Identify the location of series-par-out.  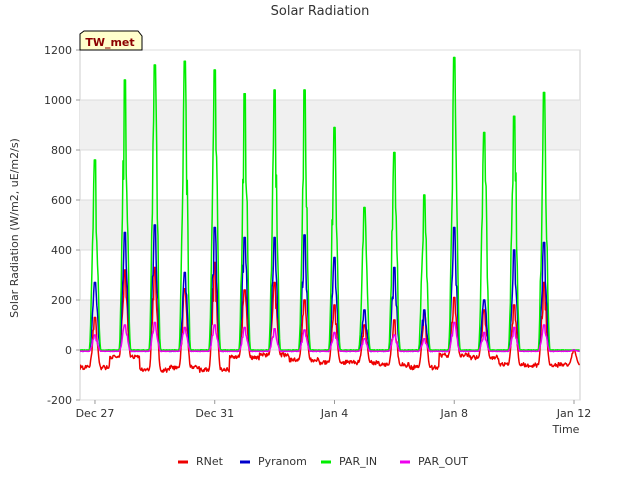
(330, 337).